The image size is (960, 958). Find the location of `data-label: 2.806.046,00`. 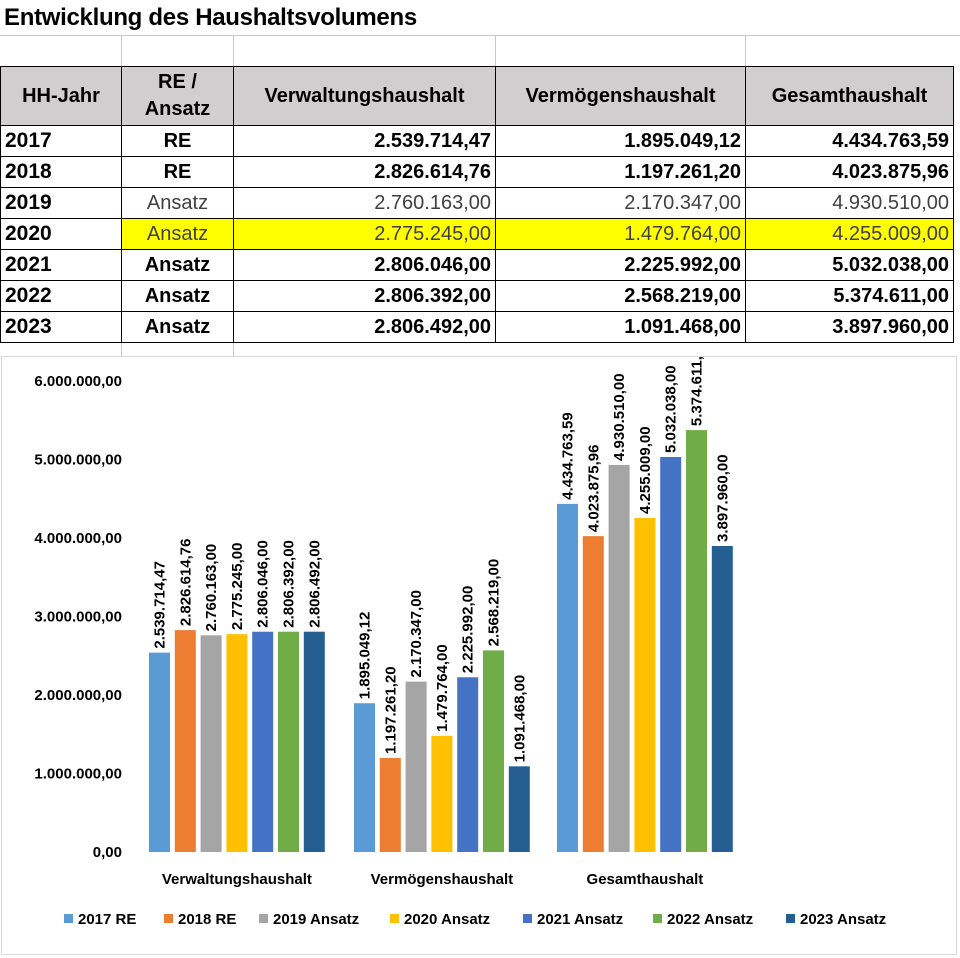

data-label: 2.806.046,00 is located at coordinates (263, 584).